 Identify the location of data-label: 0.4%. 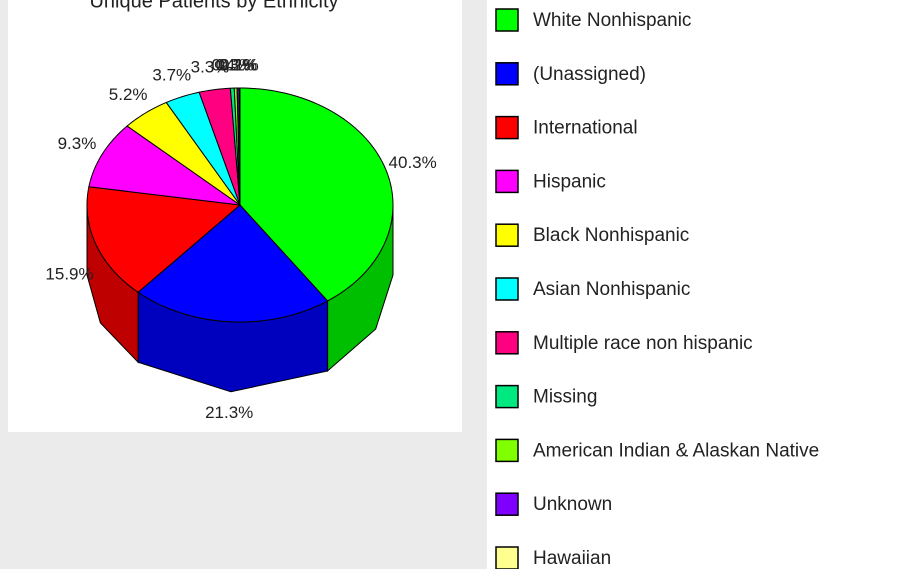
(231, 65).